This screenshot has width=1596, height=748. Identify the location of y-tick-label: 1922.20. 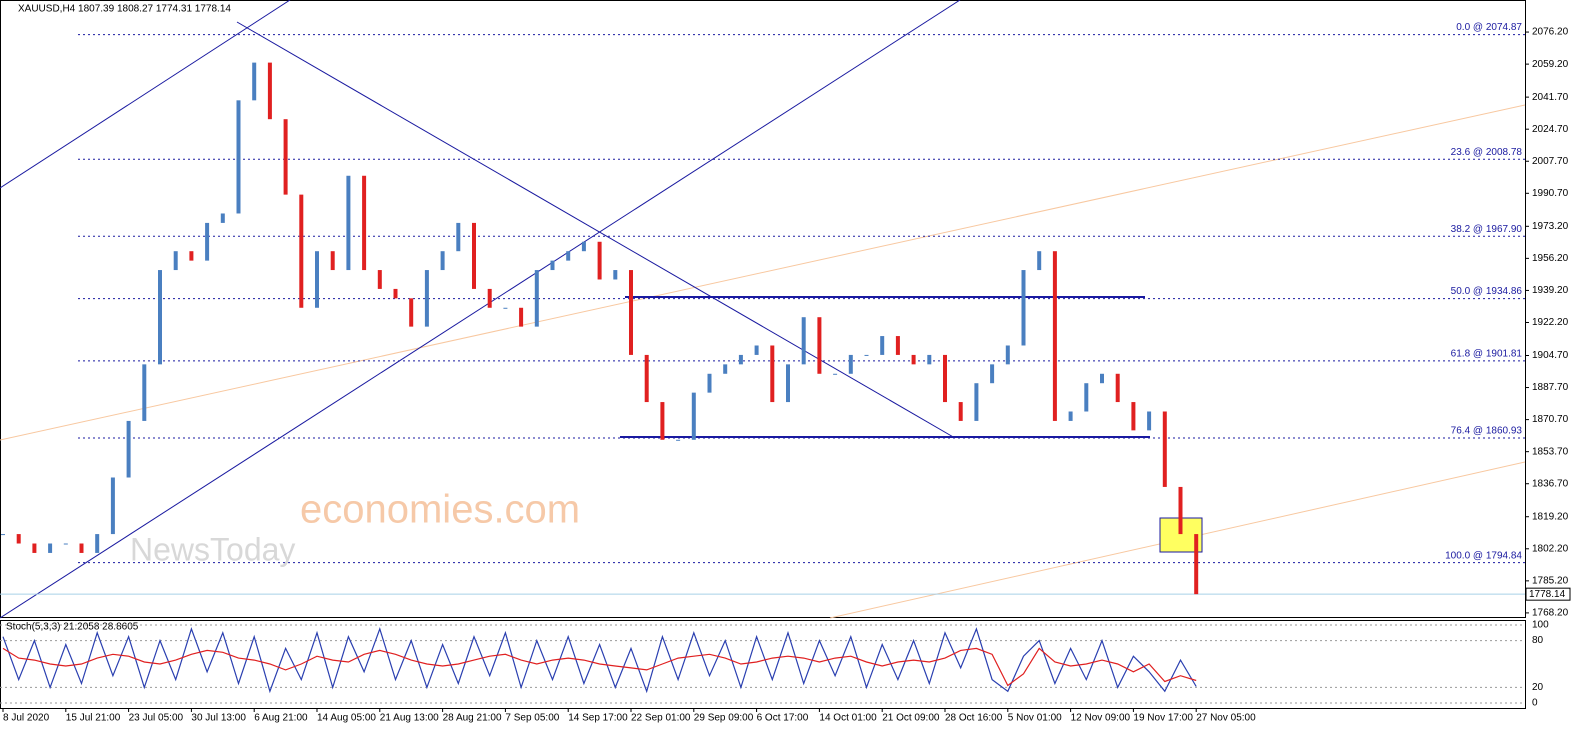
(1550, 322).